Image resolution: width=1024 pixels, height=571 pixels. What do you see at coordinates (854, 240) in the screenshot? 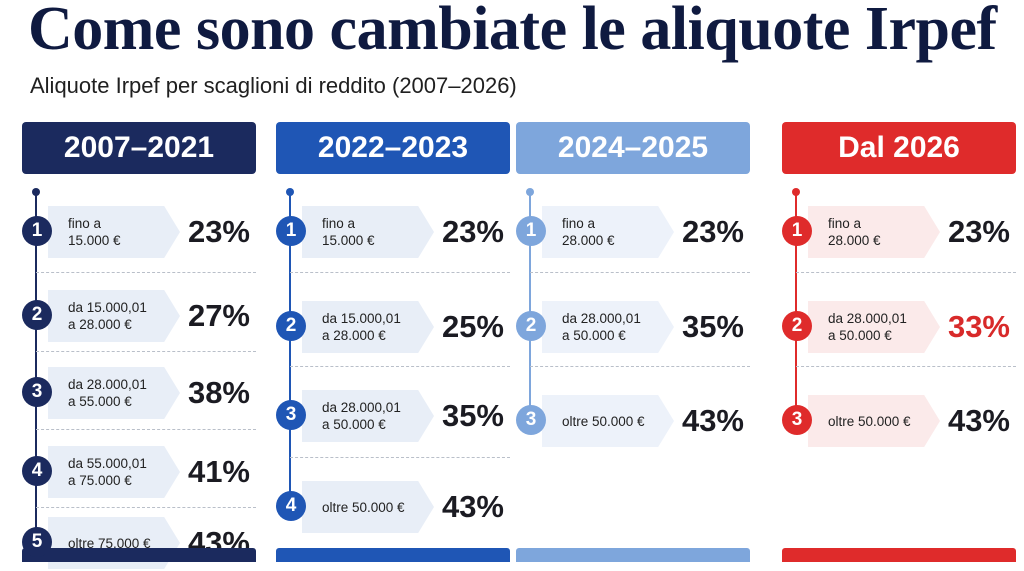
I see `bracket-range-line2: 28.000 €` at bounding box center [854, 240].